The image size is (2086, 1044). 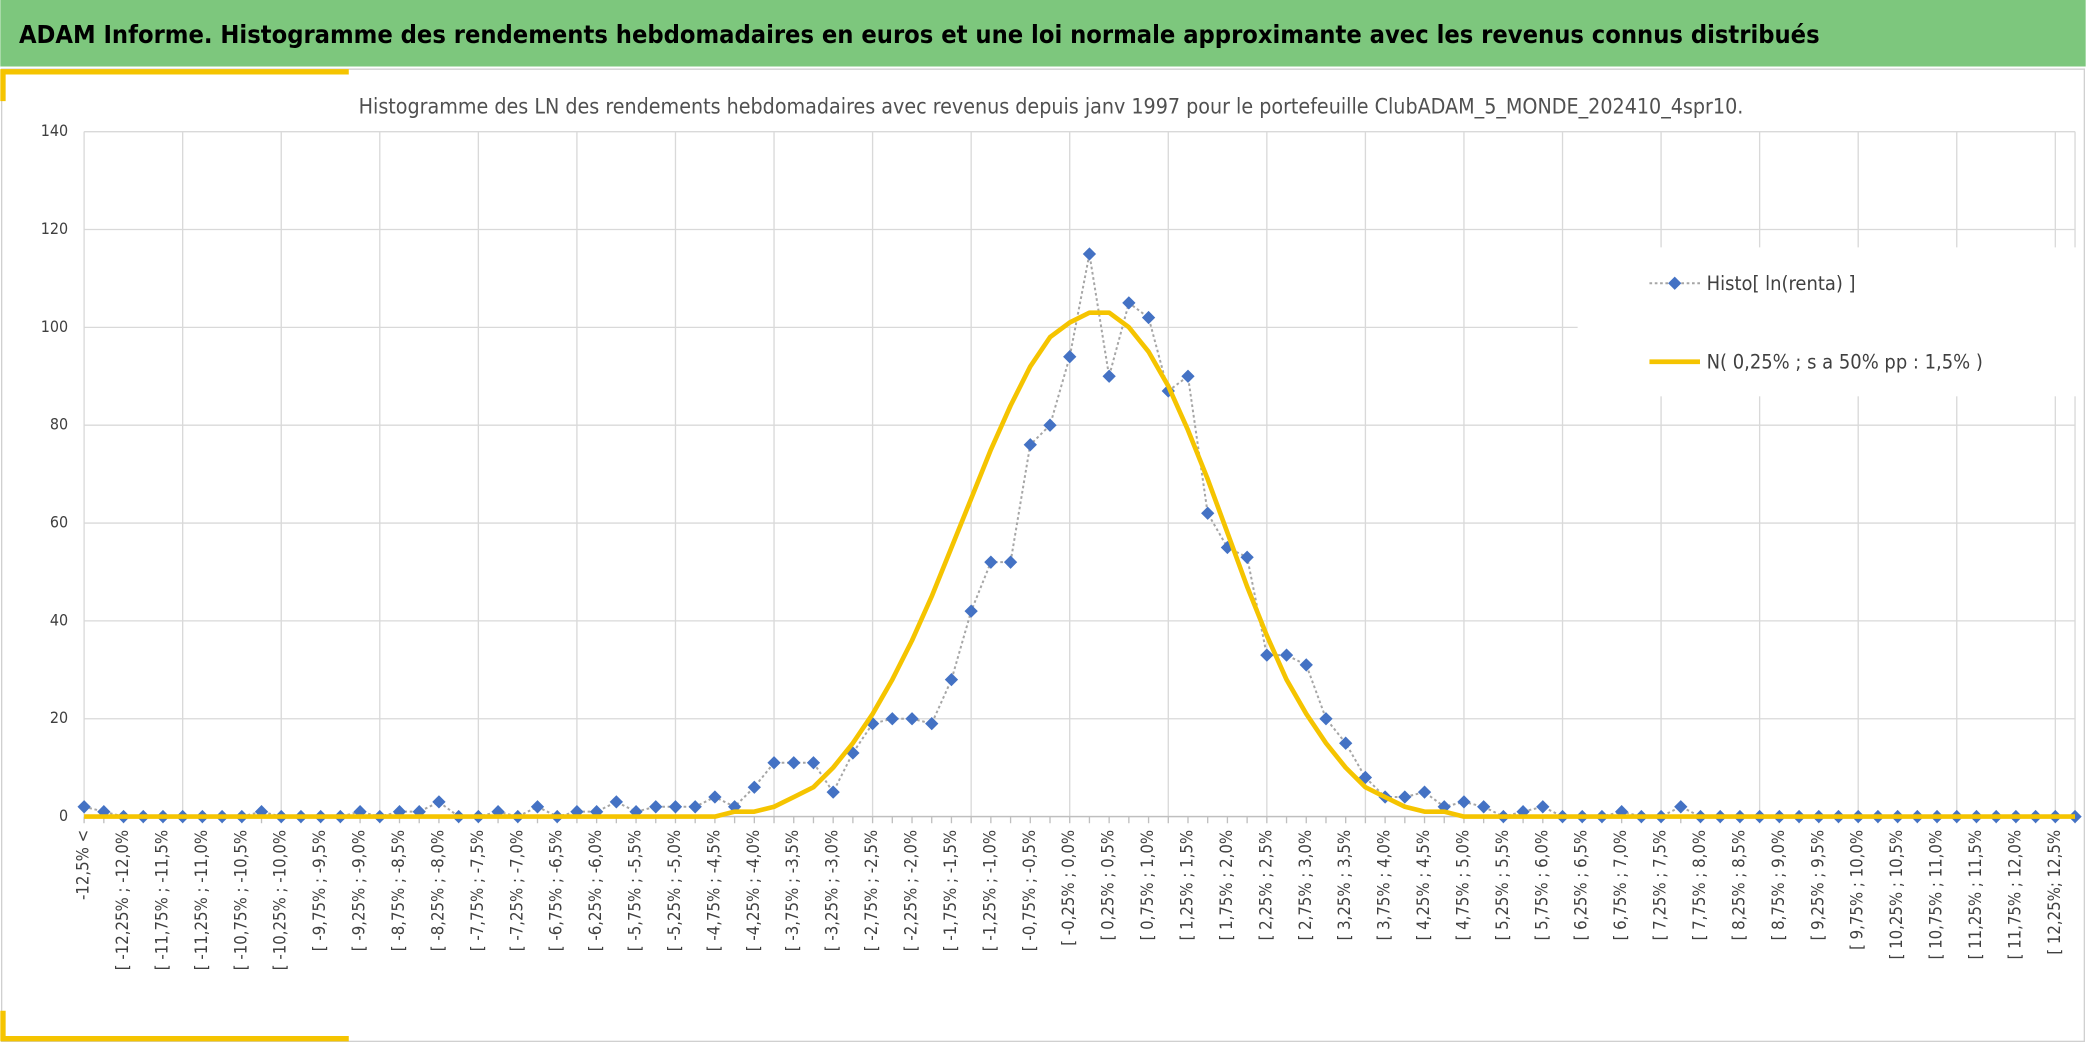 I want to click on y-tick-label: 20, so click(x=59, y=717).